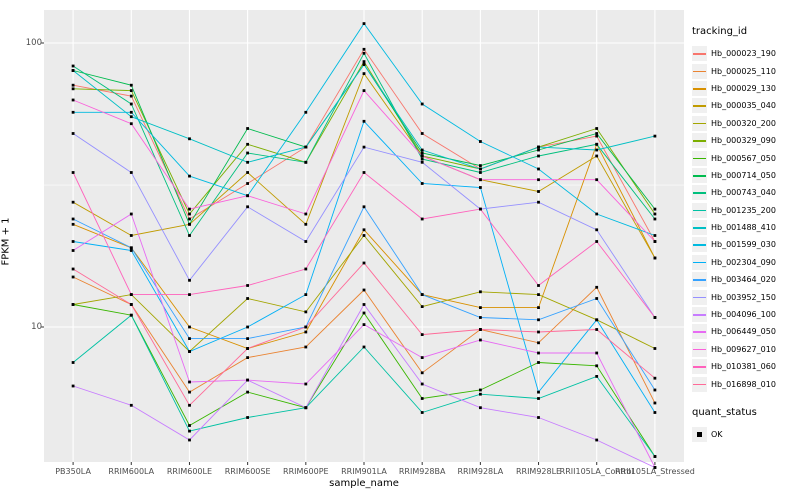 This screenshot has height=500, width=800. Describe the element at coordinates (743, 158) in the screenshot. I see `legend-label: Hb_000567_050` at that location.